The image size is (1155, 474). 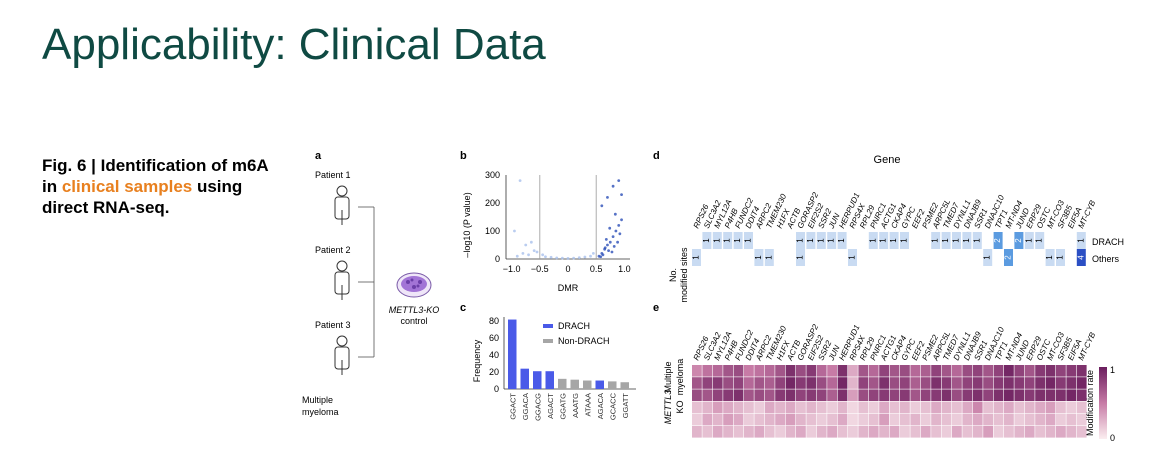 I want to click on c-legend: DRACH Non-DRACH, so click(x=576, y=333).